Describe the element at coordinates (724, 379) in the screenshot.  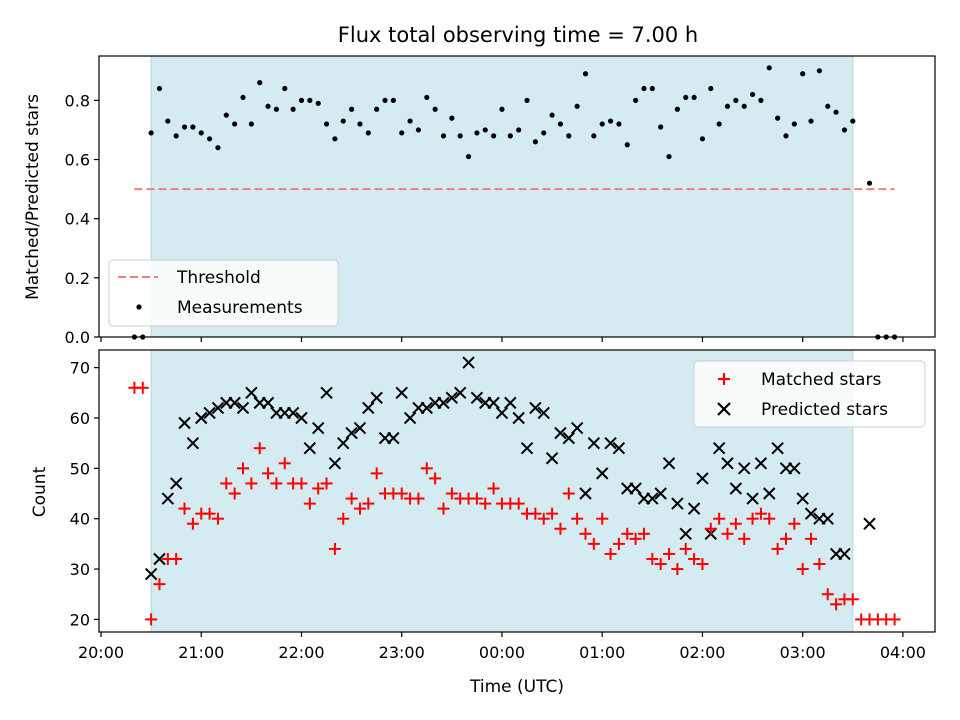
I see `legend-matched-swatch` at that location.